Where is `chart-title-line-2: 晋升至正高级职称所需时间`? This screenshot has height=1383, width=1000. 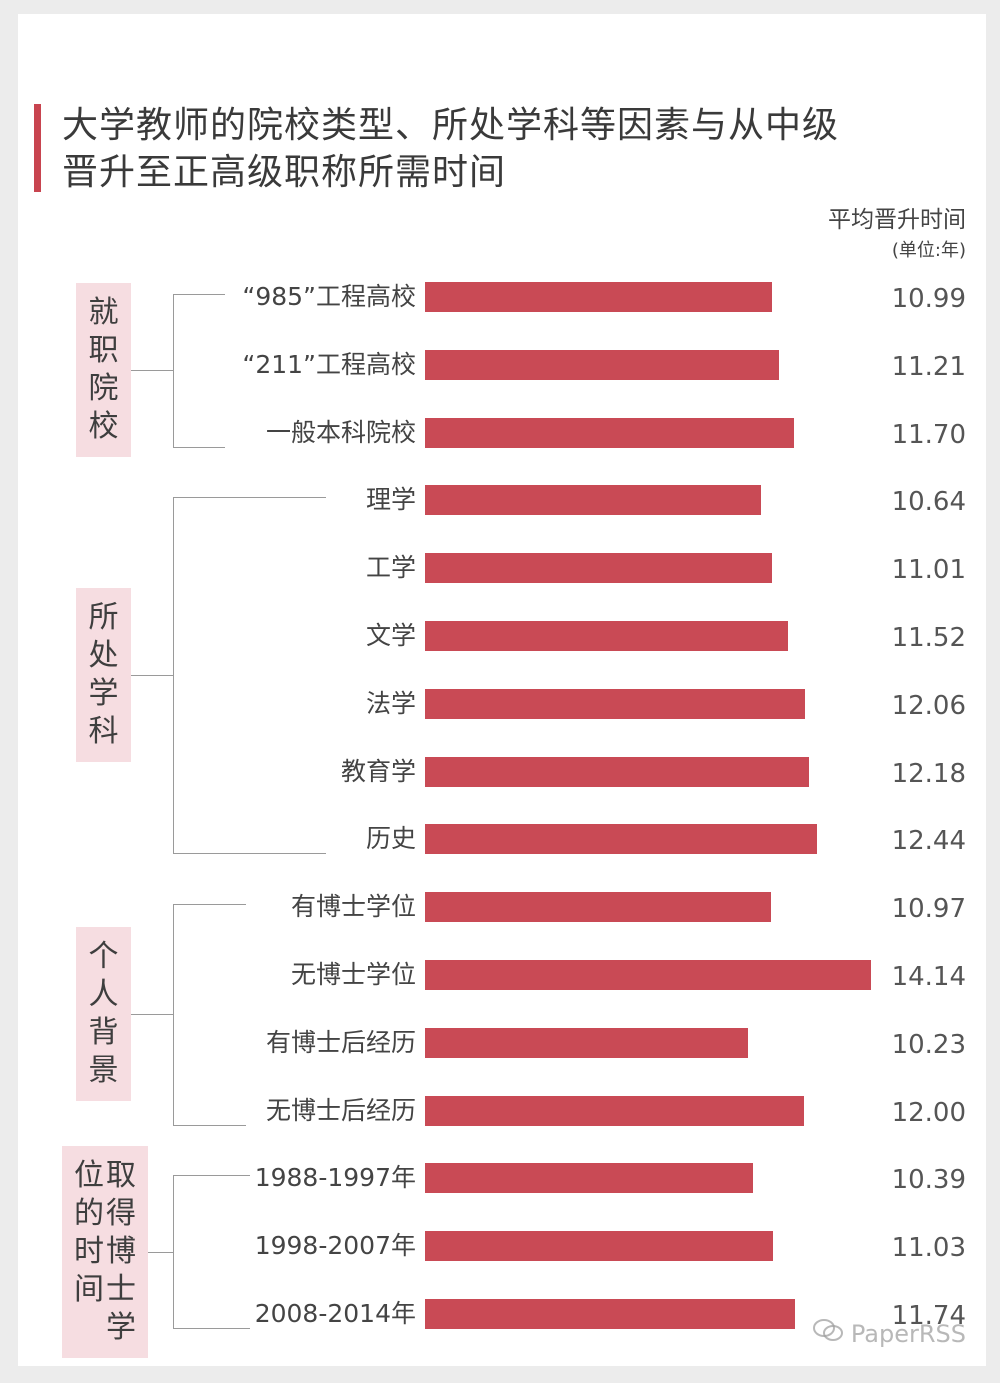 chart-title-line-2: 晋升至正高级职称所需时间 is located at coordinates (284, 172).